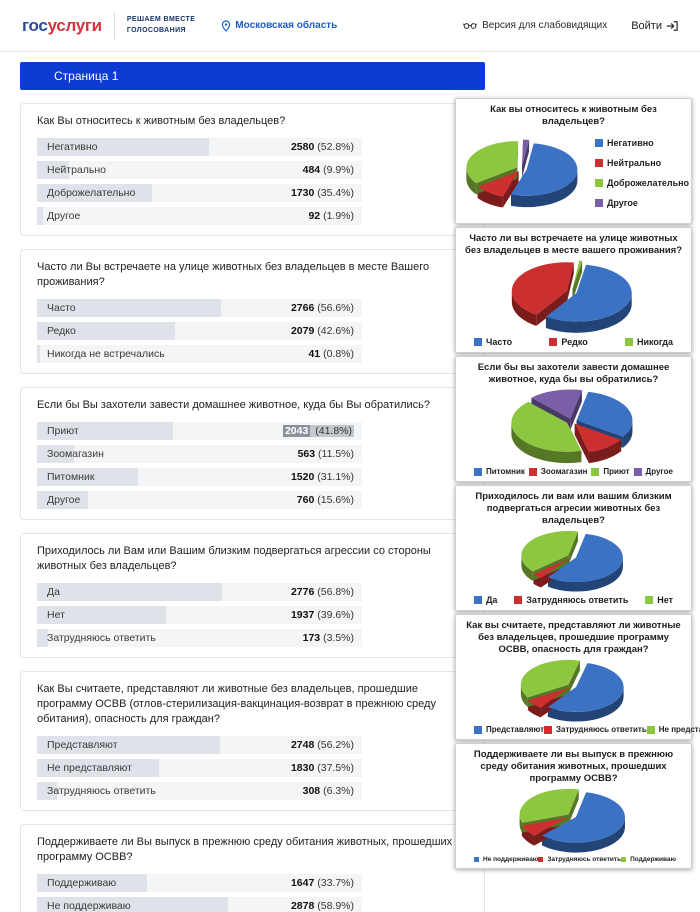 This screenshot has height=912, width=700. I want to click on chart-legend: Питомник Зоомагазин Приют Другое, so click(573, 471).